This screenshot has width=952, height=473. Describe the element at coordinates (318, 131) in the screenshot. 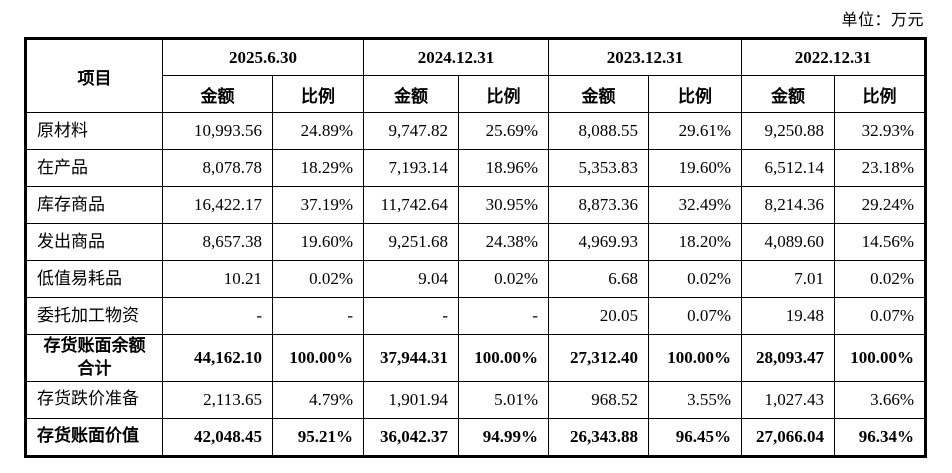

I see `ratio-cell: 24.89%` at that location.